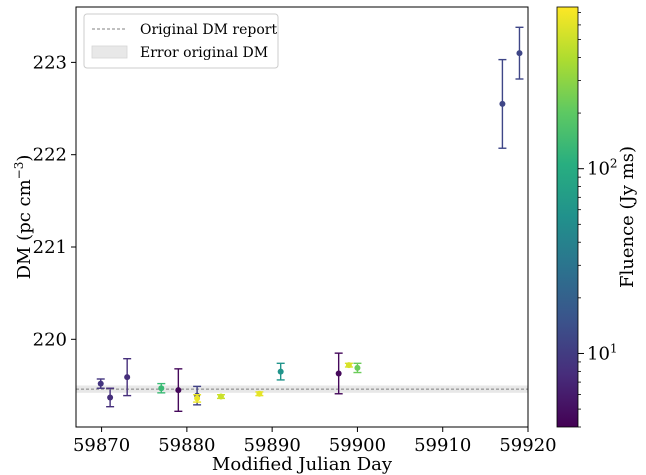  What do you see at coordinates (109, 52) in the screenshot?
I see `legend-patch-swatch` at bounding box center [109, 52].